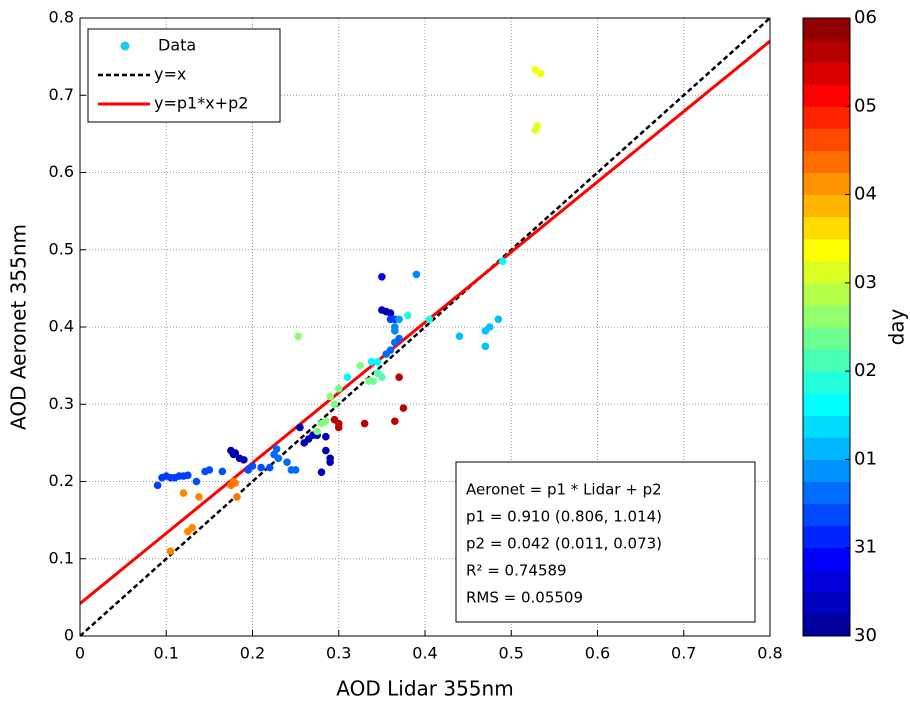 The width and height of the screenshot is (910, 703). What do you see at coordinates (69, 635) in the screenshot?
I see `y-tick-label: 0` at bounding box center [69, 635].